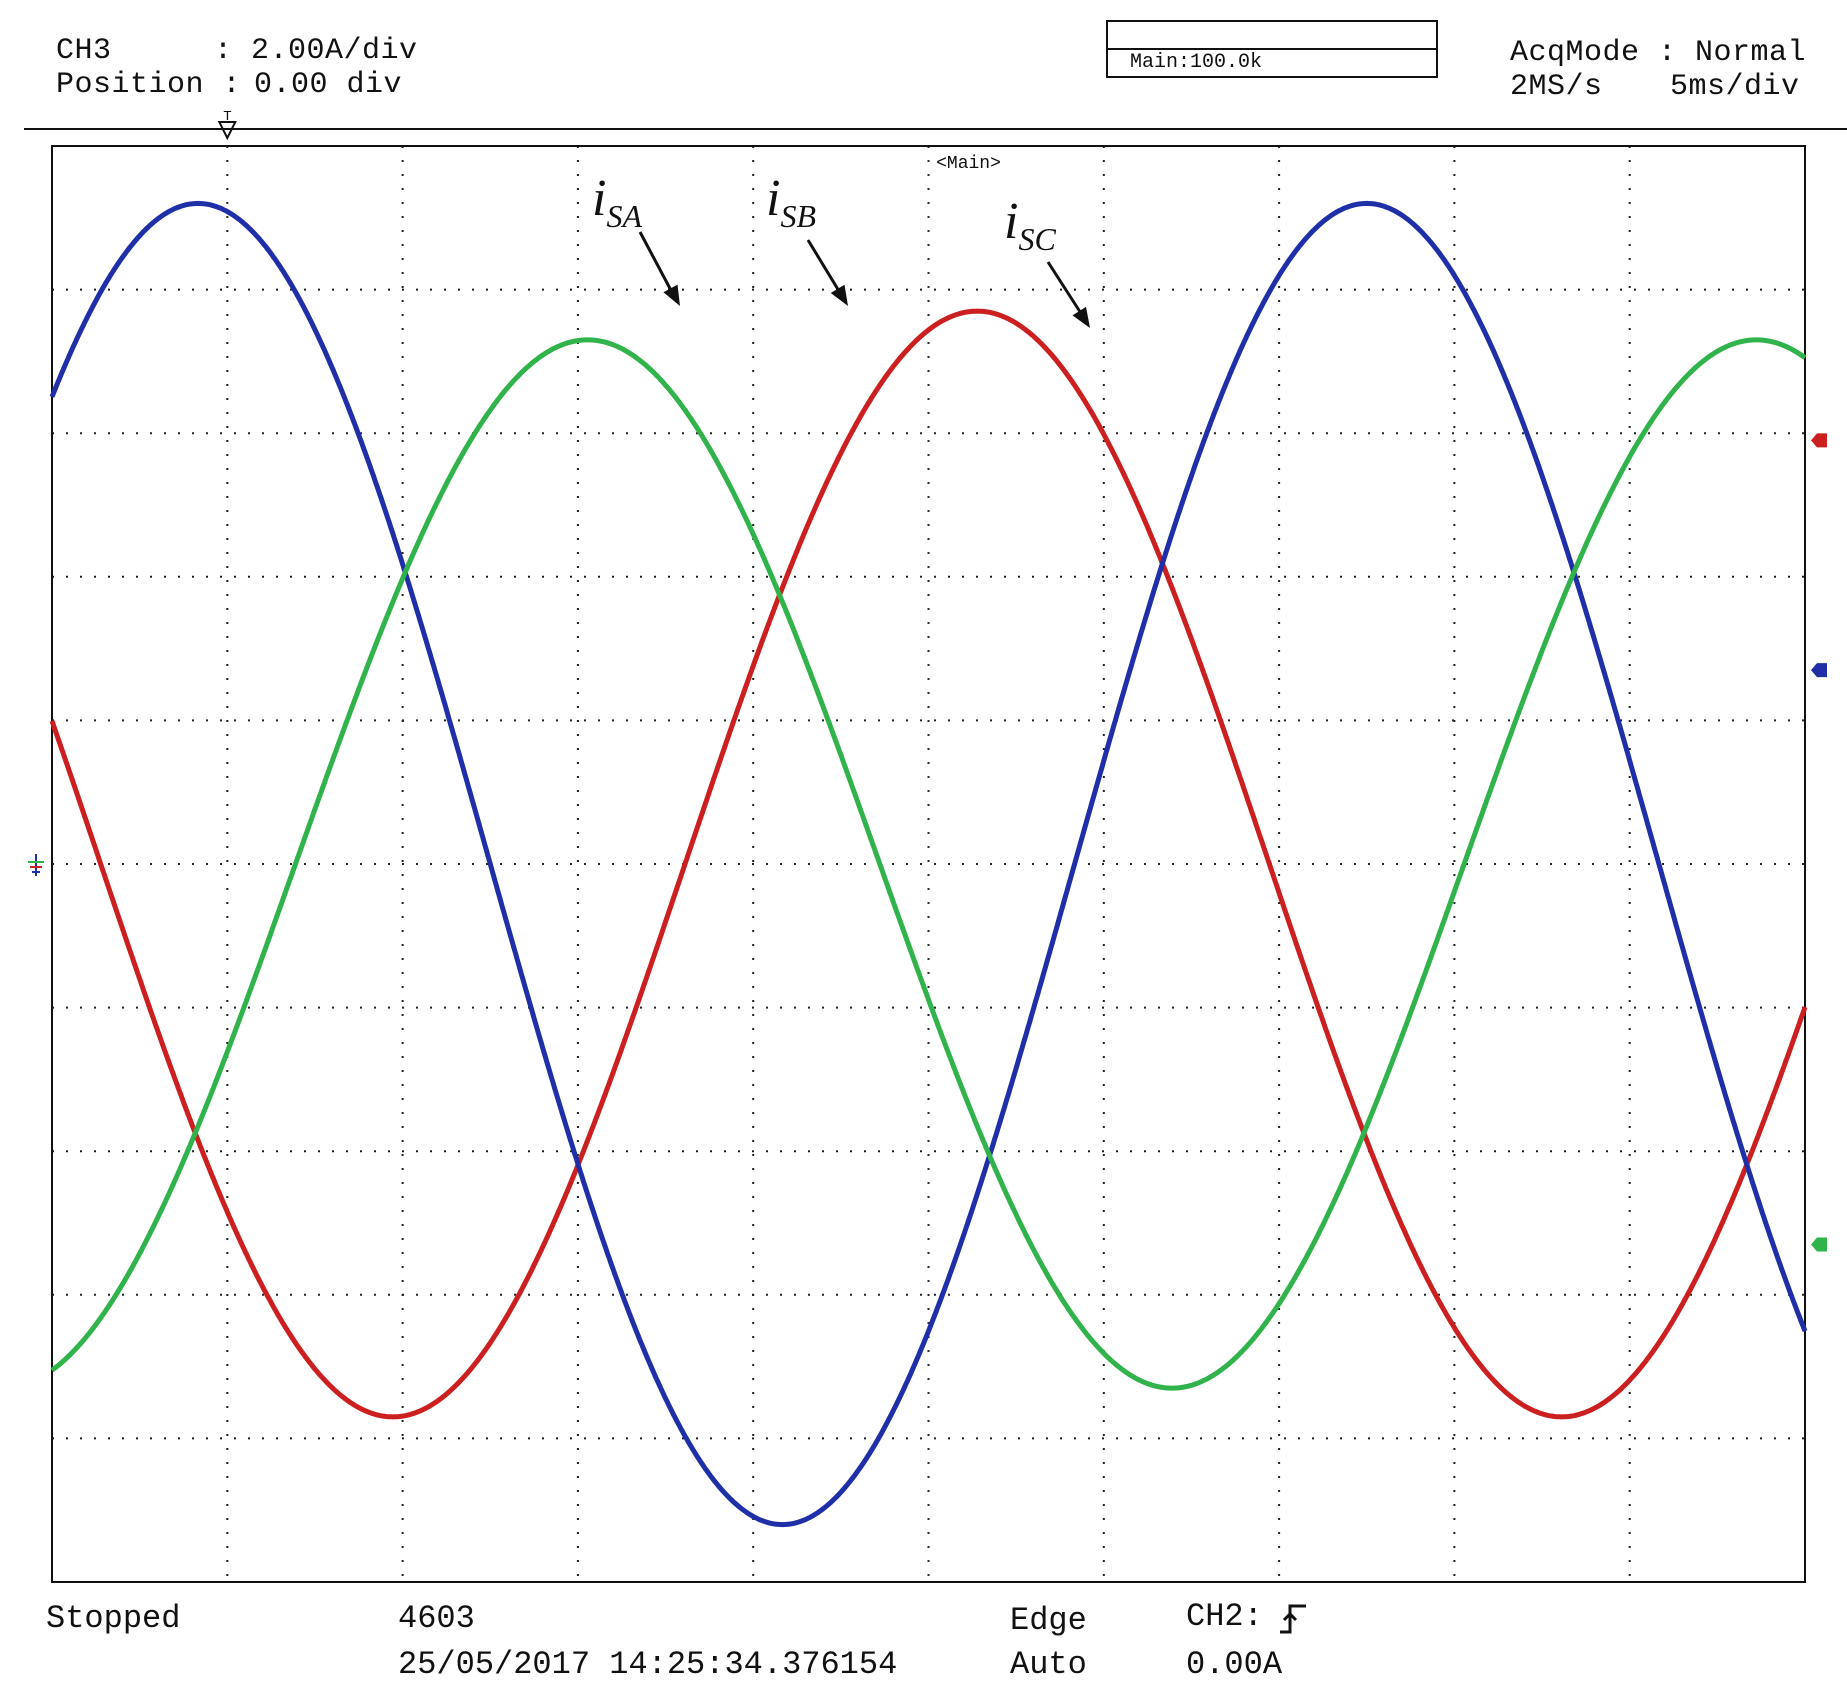  I want to click on sample-rate: 2MS/s, so click(1556, 87).